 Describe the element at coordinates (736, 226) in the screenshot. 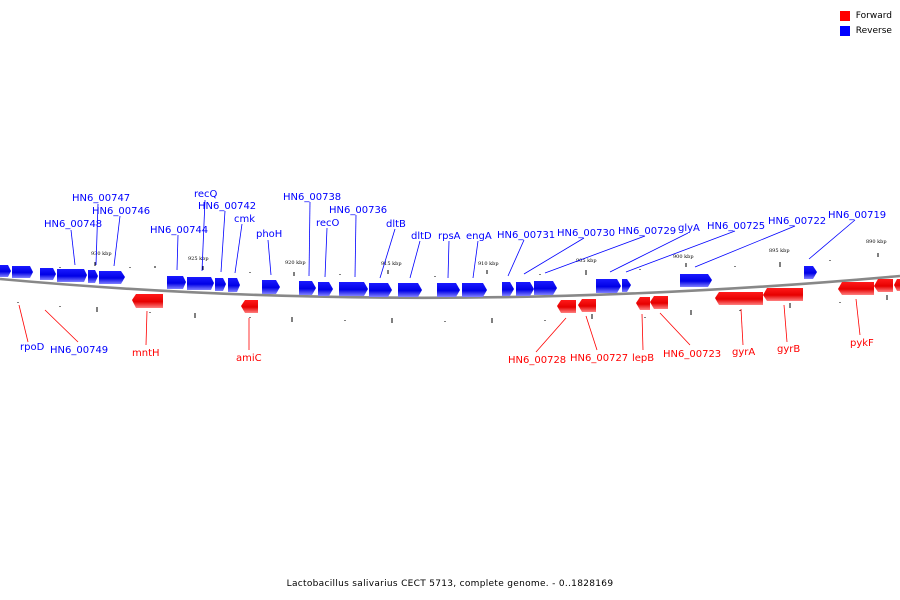

I see `gene-label: HN6_00725` at that location.